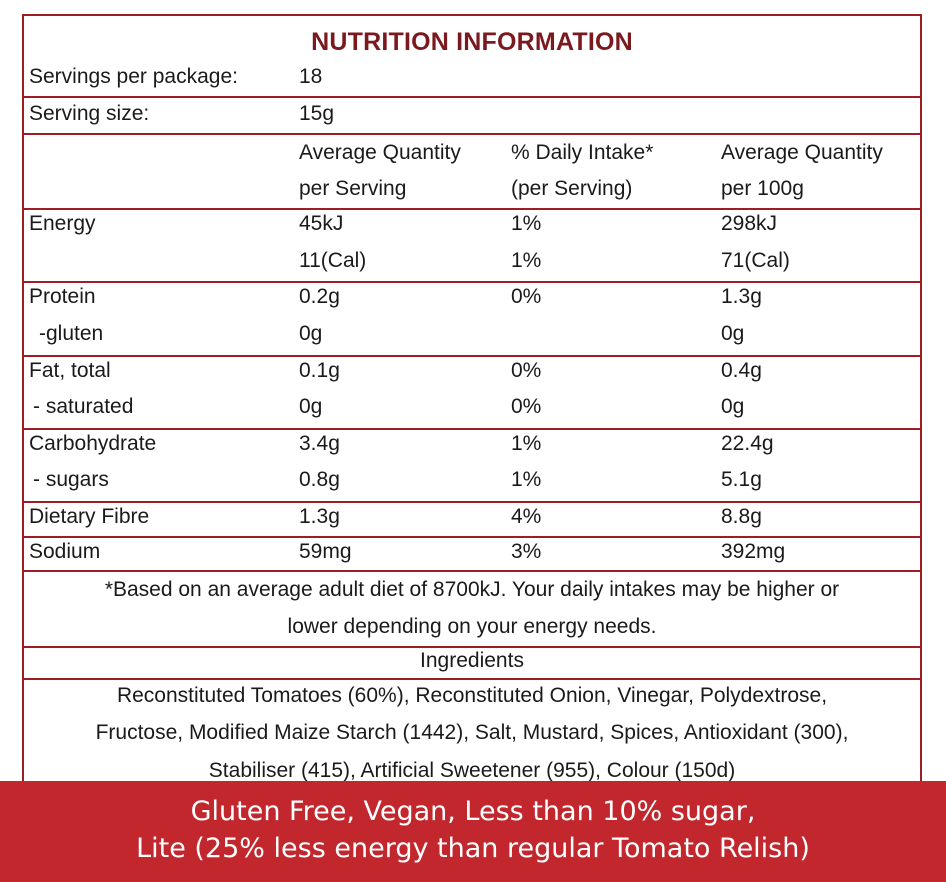 Image resolution: width=946 pixels, height=882 pixels. What do you see at coordinates (472, 660) in the screenshot?
I see `ingredients-heading: Ingredients` at bounding box center [472, 660].